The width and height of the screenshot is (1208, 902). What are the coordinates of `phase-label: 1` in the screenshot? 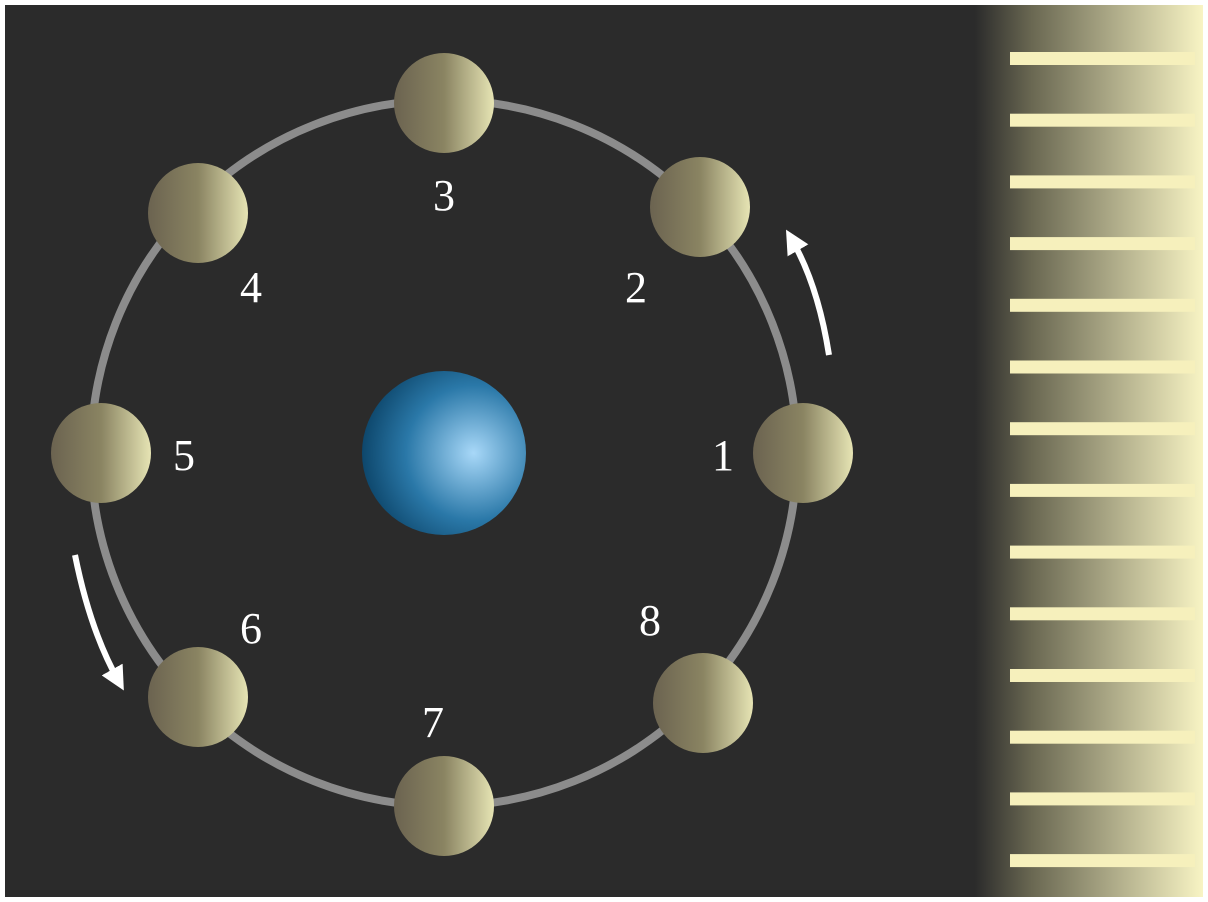 It's located at (723, 455).